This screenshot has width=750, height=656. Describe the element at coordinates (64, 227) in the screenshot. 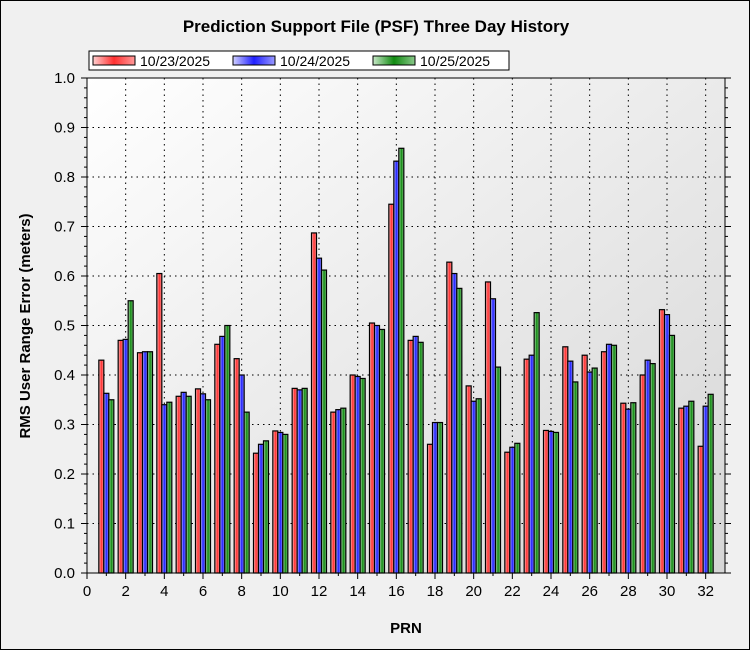

I see `y-tick-label: 0.7` at that location.